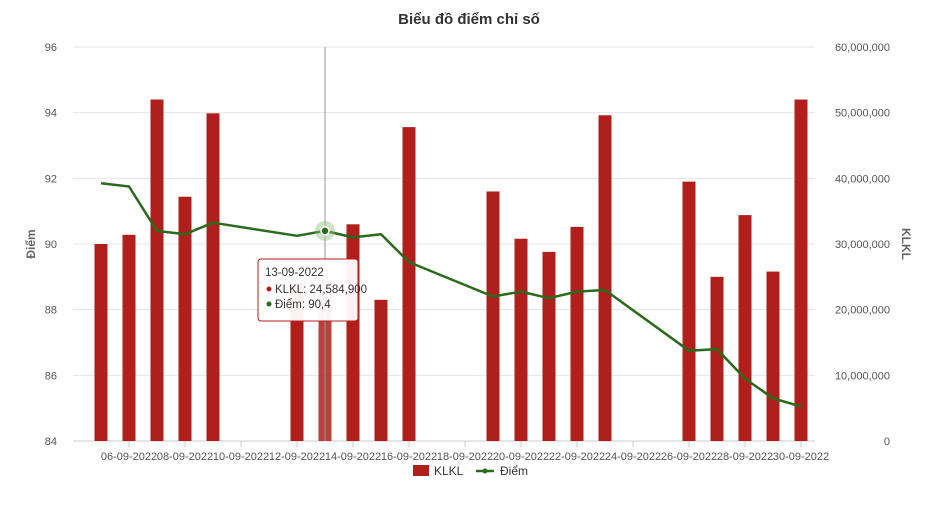  What do you see at coordinates (514, 471) in the screenshot?
I see `legend-diem-label: Điểm` at bounding box center [514, 471].